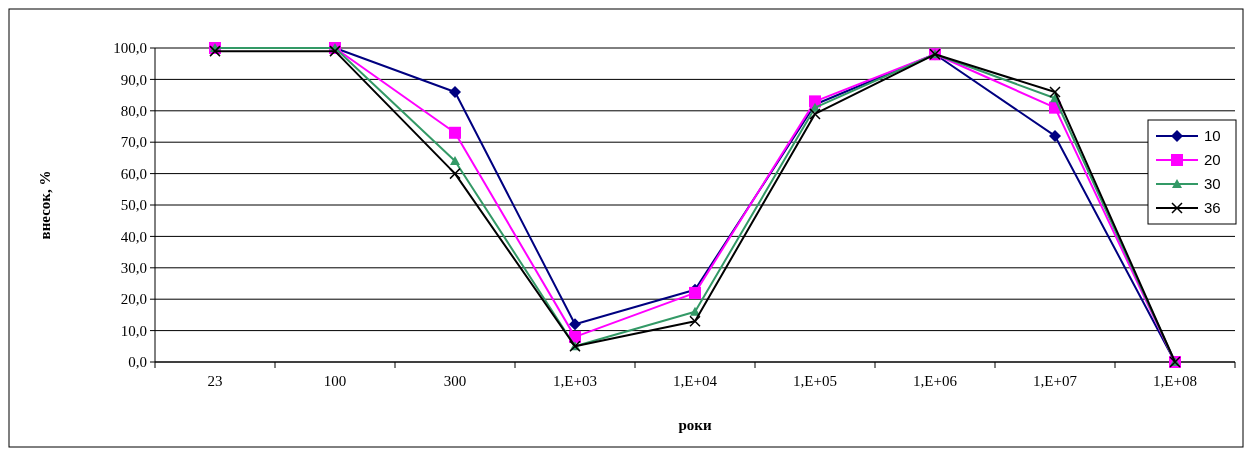  What do you see at coordinates (1212, 184) in the screenshot?
I see `legend-label: 30` at bounding box center [1212, 184].